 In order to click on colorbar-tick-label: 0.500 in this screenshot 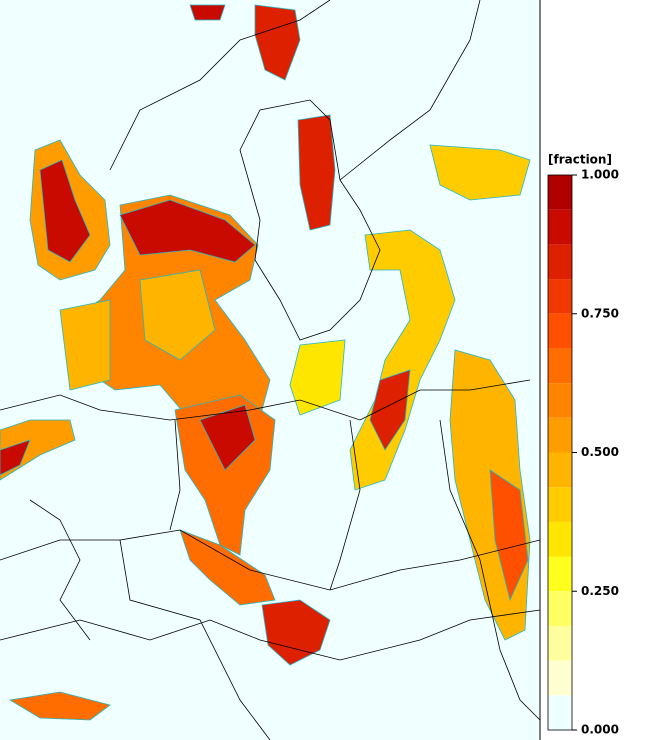, I will do `click(600, 452)`.